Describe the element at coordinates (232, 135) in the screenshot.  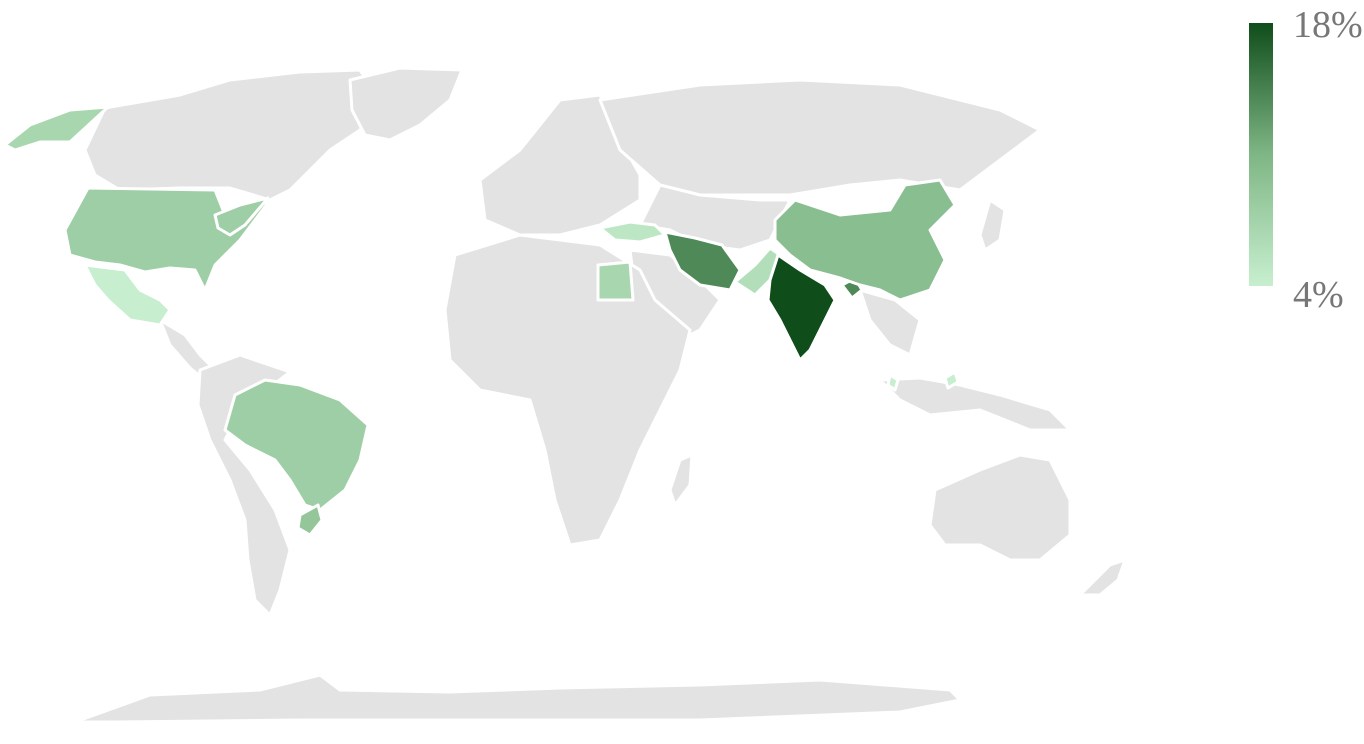
I see `canada` at that location.